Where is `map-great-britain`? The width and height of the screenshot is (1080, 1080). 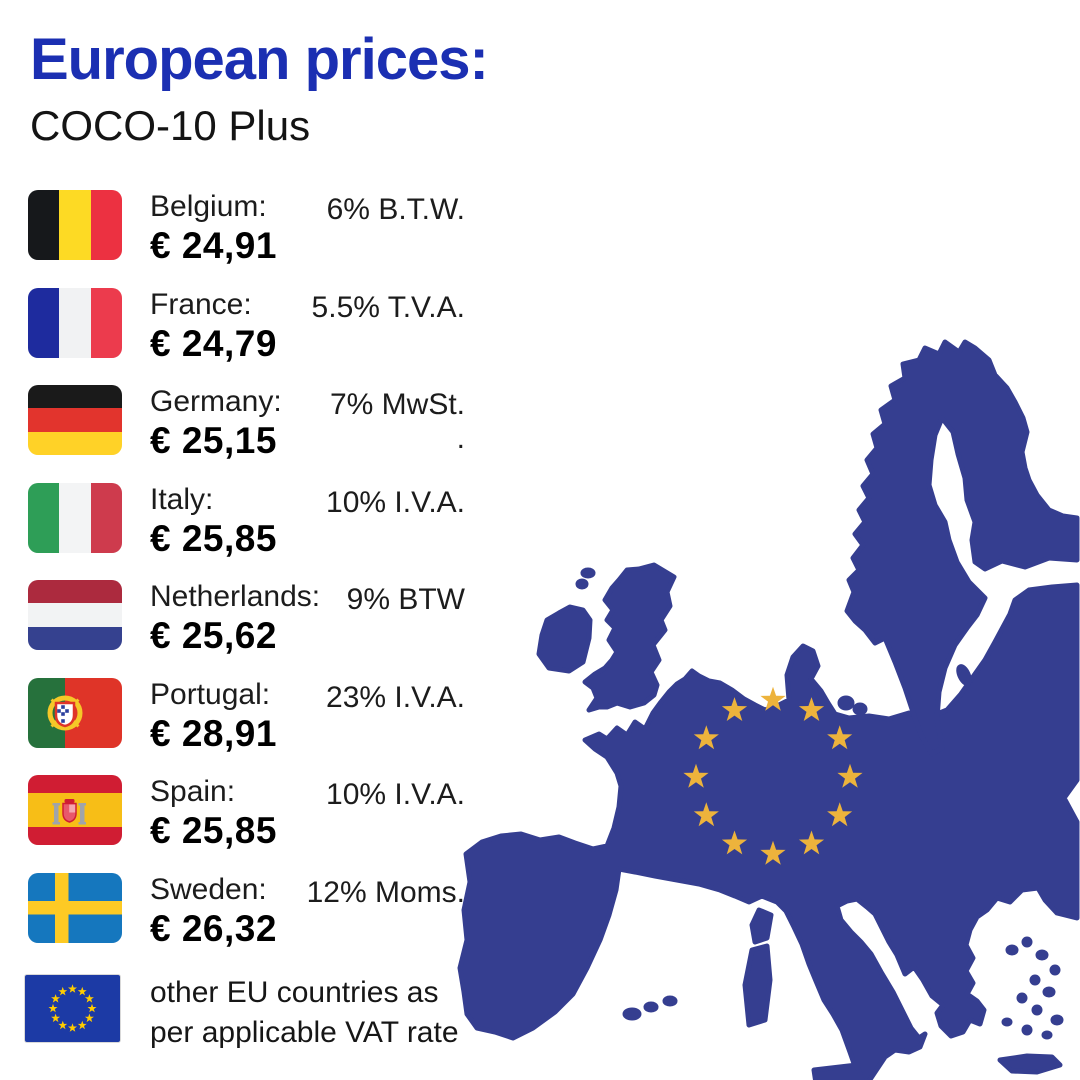 map-great-britain is located at coordinates (629, 637).